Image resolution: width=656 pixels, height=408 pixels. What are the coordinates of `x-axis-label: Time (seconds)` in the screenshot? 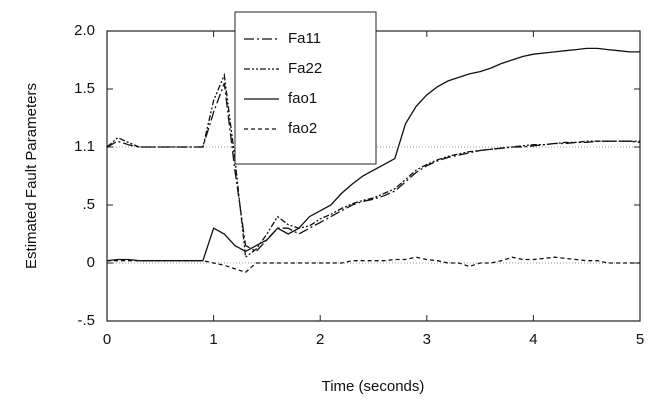 It's located at (373, 386).